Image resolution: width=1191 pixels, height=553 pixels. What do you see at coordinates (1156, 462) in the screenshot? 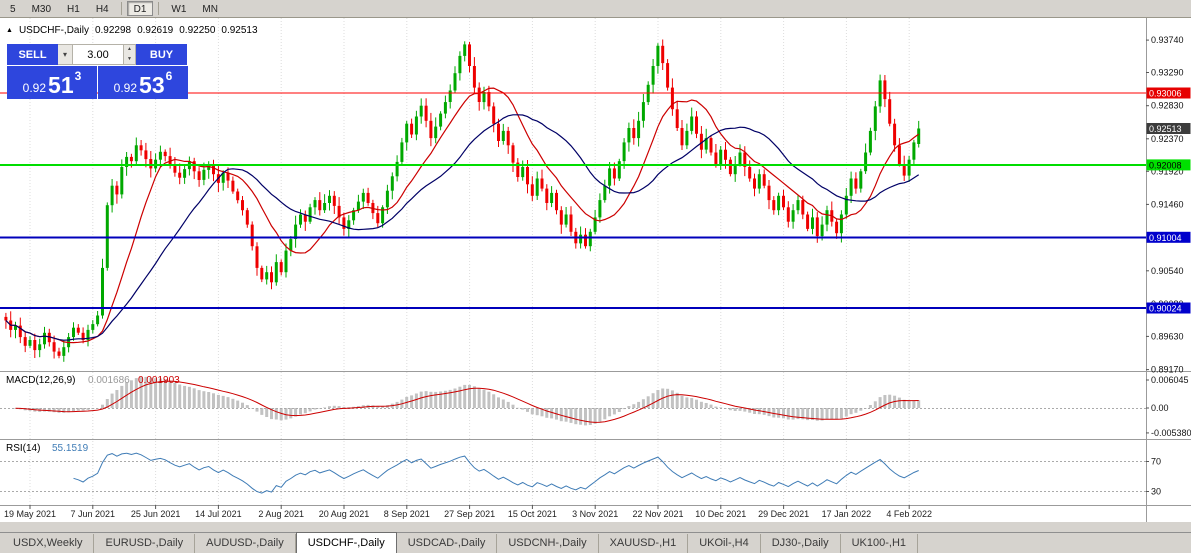
I see `rsi-axis-tick: 70` at bounding box center [1156, 462].